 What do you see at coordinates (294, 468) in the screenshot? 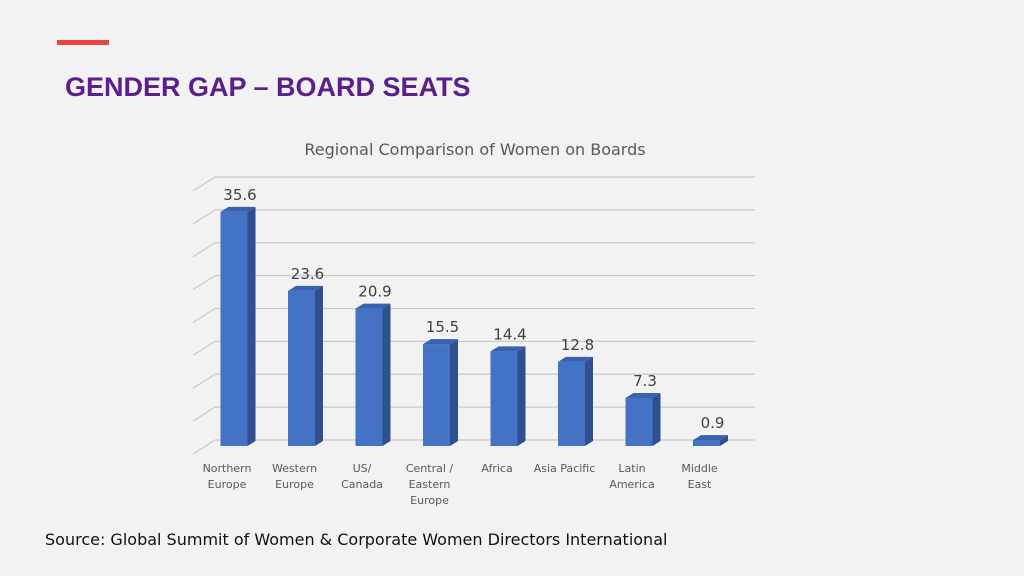
I see `category-label: Western` at bounding box center [294, 468].